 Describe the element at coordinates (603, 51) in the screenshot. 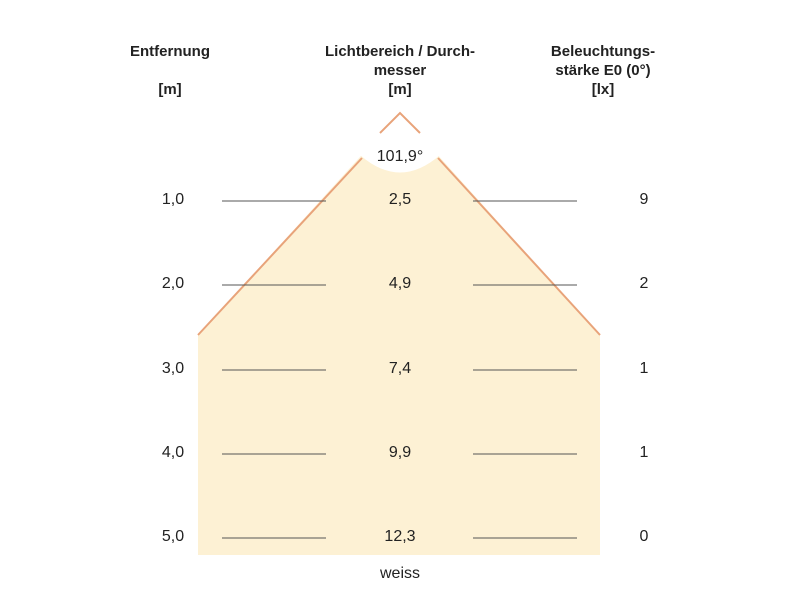

I see `illuminance-header-title-1: Beleuchtungs-` at that location.